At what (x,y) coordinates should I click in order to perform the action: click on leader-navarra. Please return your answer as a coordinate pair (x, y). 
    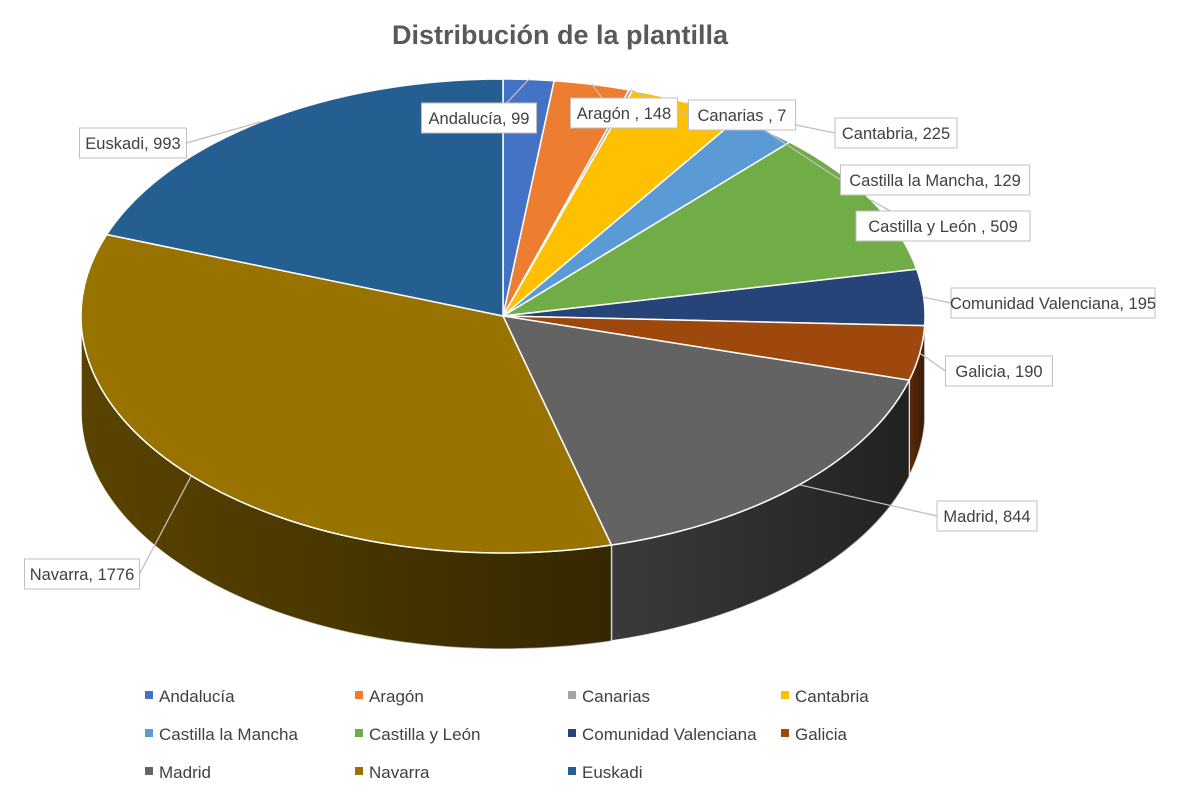
    Looking at the image, I should click on (165, 525).